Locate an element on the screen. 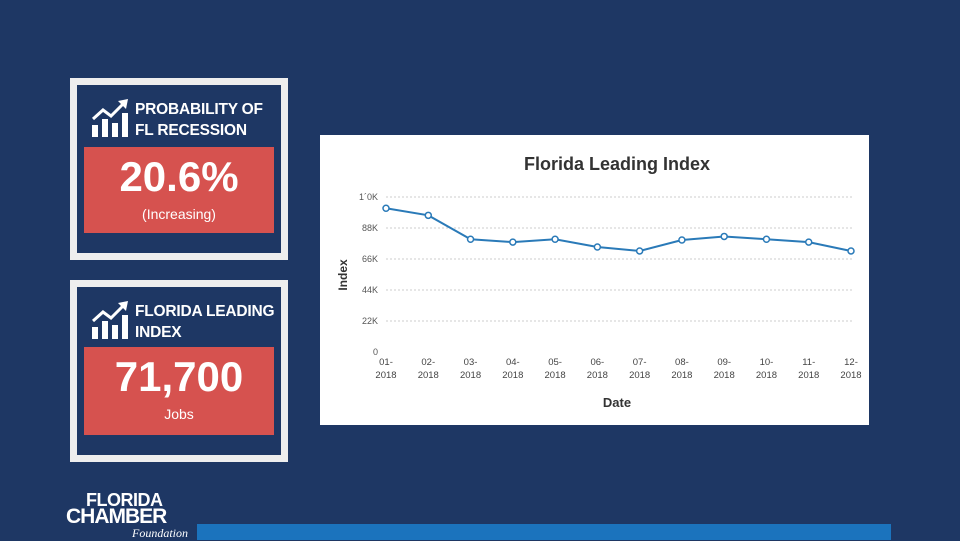 The image size is (960, 541). leading-index-title: FLORIDA LEADING INDEX is located at coordinates (205, 322).